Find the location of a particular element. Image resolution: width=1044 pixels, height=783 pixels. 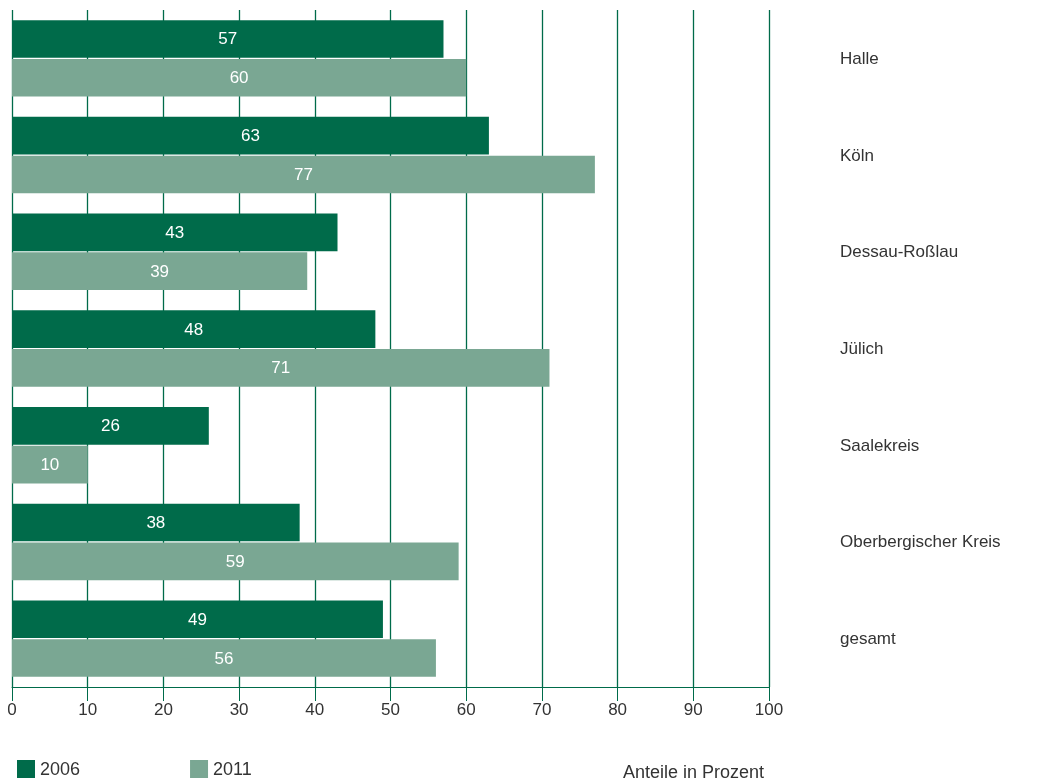

data-label: 10 is located at coordinates (50, 465).